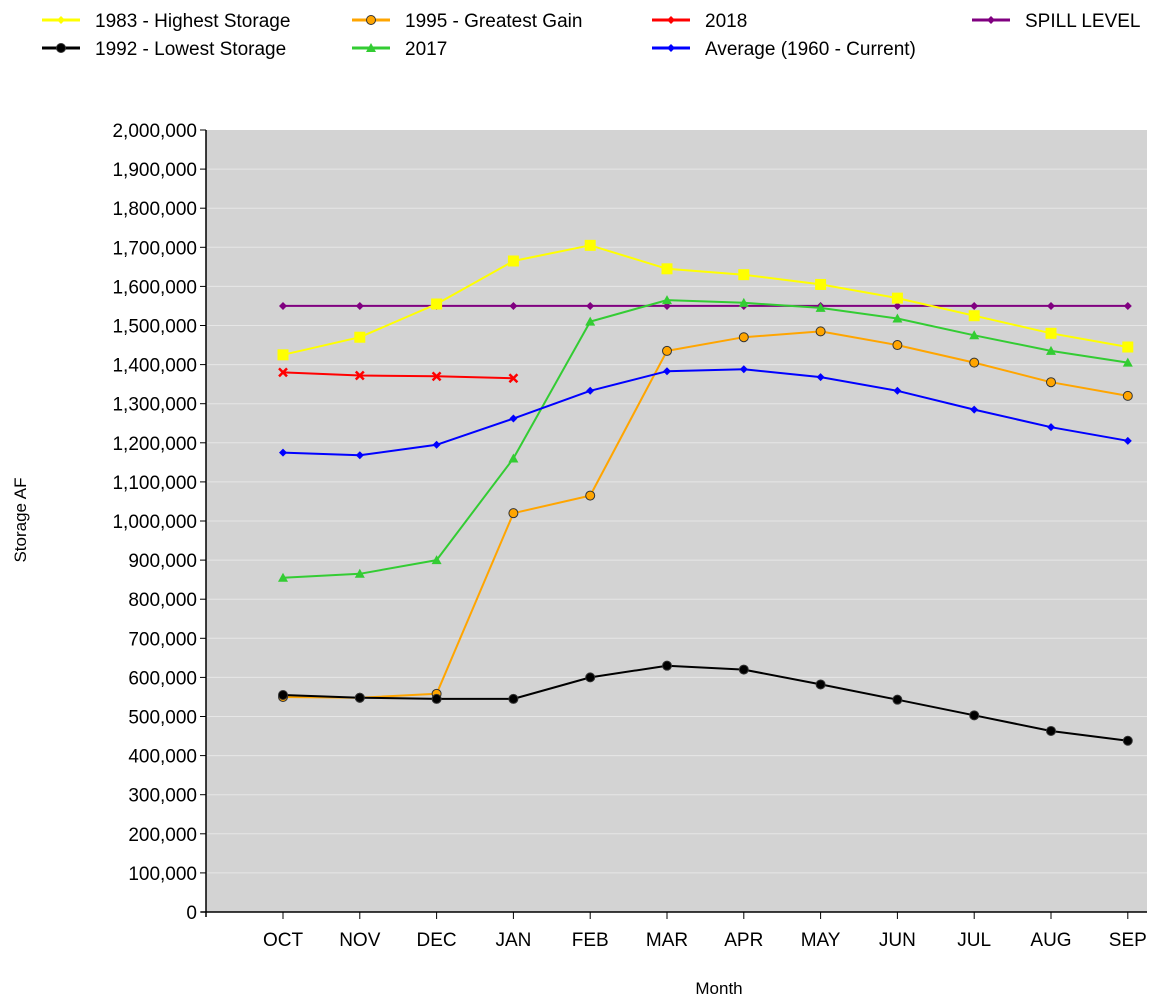 The image size is (1155, 1000). What do you see at coordinates (590, 305) in the screenshot?
I see `point-spill-level-feb` at bounding box center [590, 305].